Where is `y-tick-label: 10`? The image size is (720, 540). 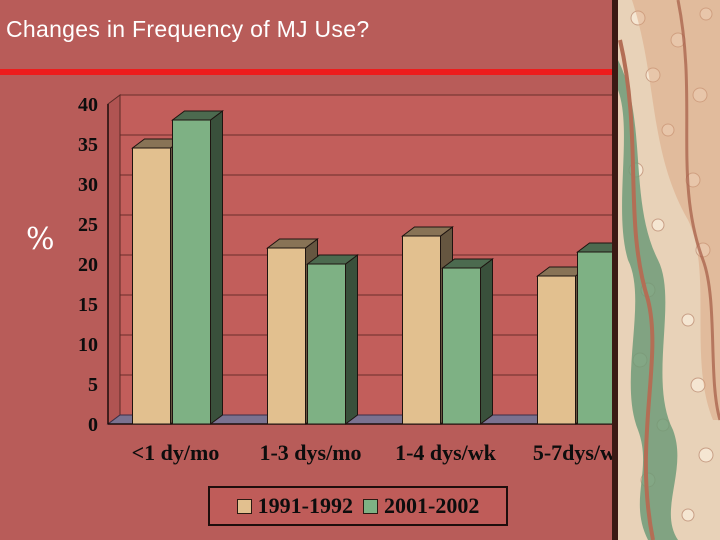
y-tick-label: 10 is located at coordinates (88, 345).